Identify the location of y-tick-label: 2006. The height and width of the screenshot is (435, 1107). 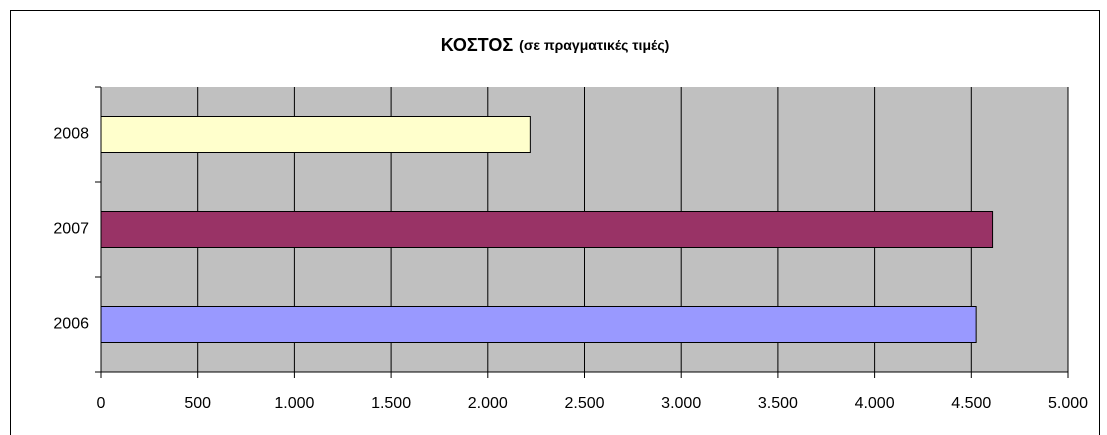
(71, 324).